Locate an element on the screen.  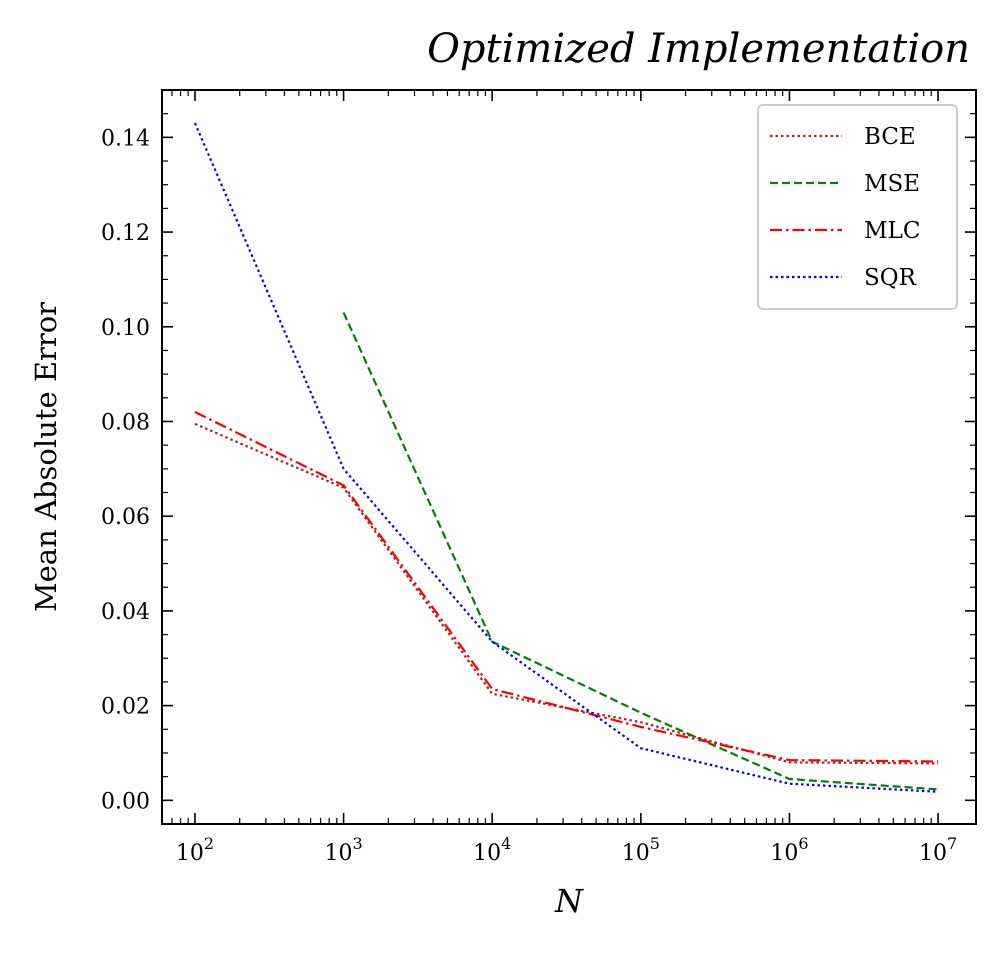
legend-label-sqr: SQR is located at coordinates (890, 278).